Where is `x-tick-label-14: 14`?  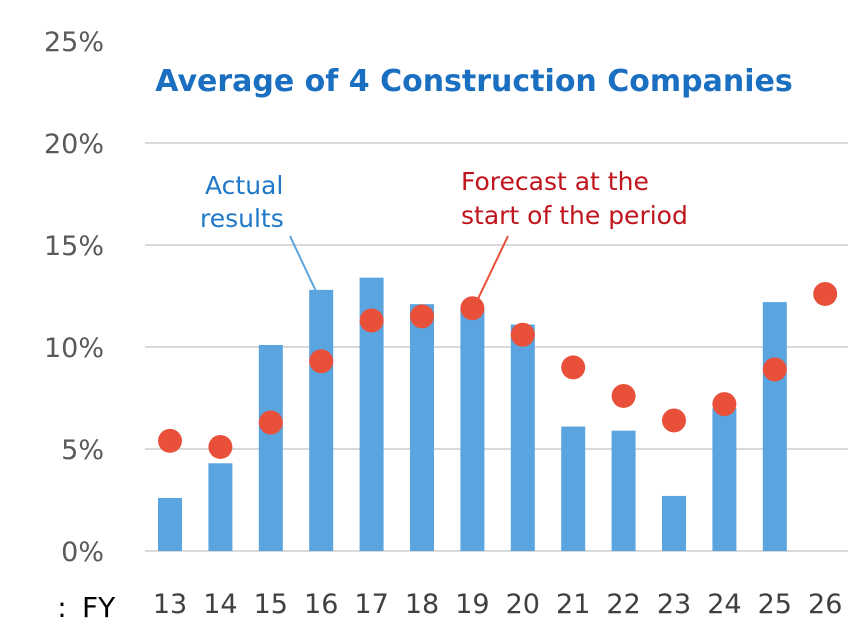 x-tick-label-14: 14 is located at coordinates (220, 604).